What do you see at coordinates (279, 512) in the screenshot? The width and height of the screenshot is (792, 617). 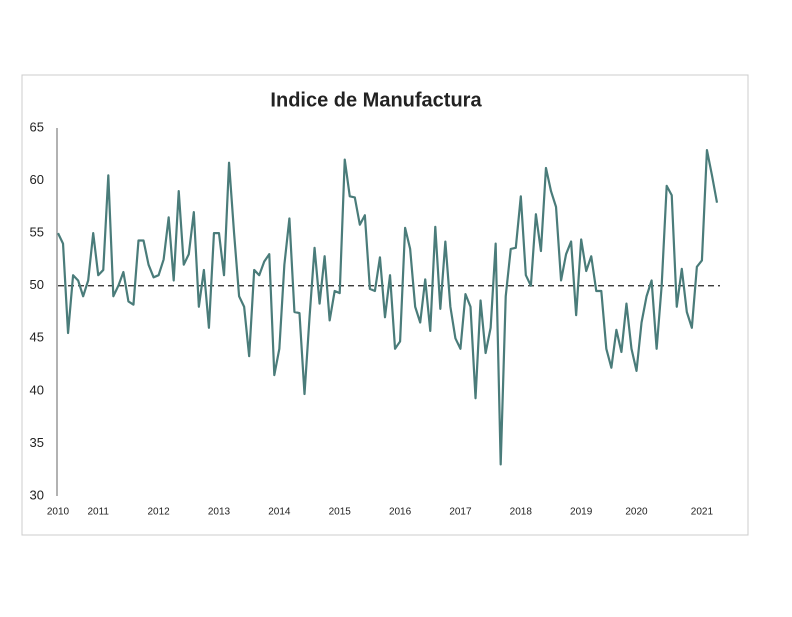 I see `x-tick-label: 2014` at bounding box center [279, 512].